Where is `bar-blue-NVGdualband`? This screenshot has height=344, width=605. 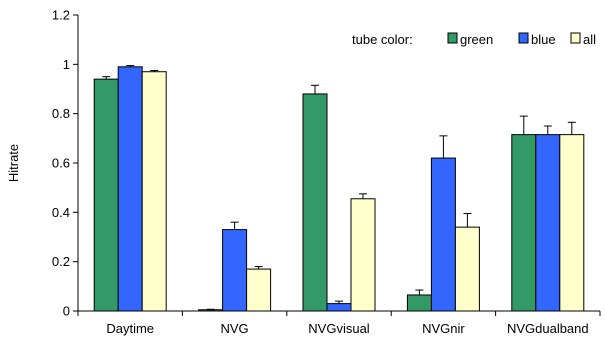
bar-blue-NVGdualband is located at coordinates (548, 223).